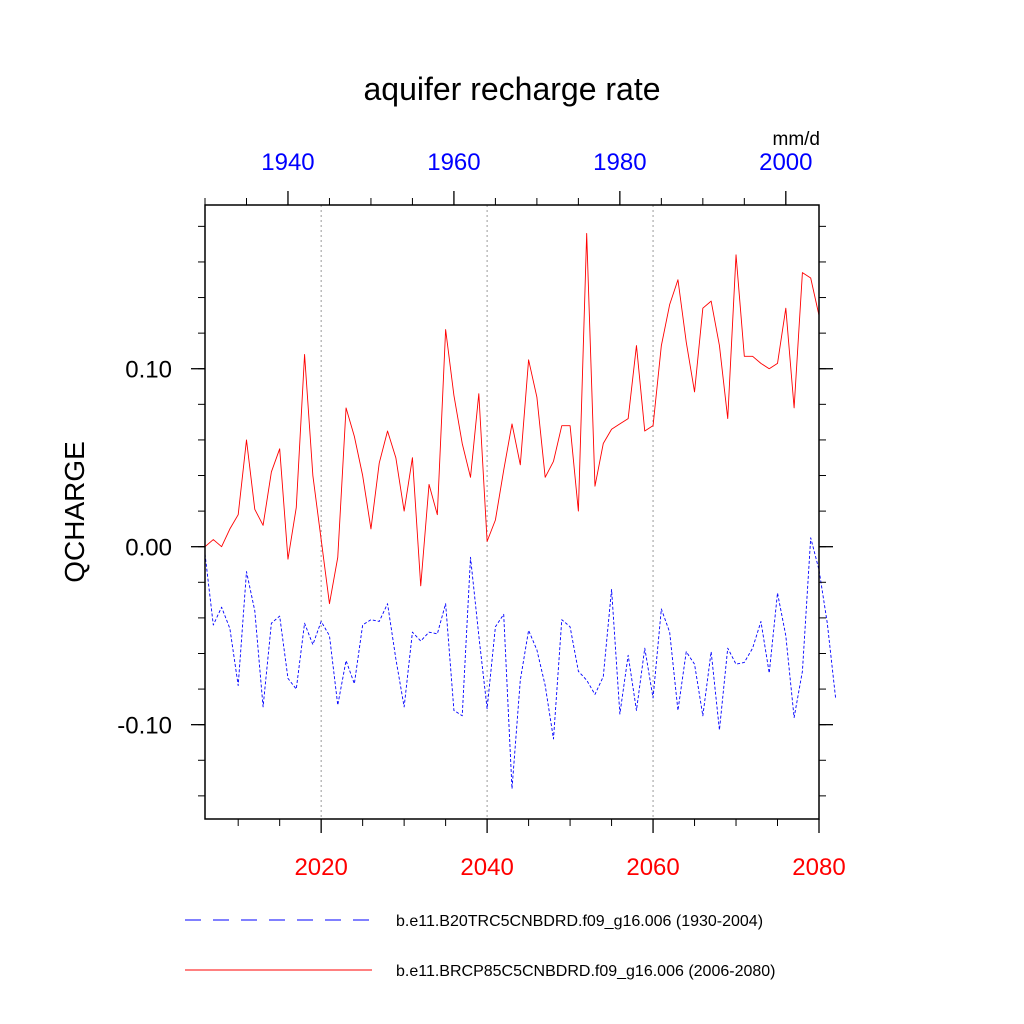 The image size is (1024, 1024). I want to click on y-tick-label: 0.00, so click(148, 548).